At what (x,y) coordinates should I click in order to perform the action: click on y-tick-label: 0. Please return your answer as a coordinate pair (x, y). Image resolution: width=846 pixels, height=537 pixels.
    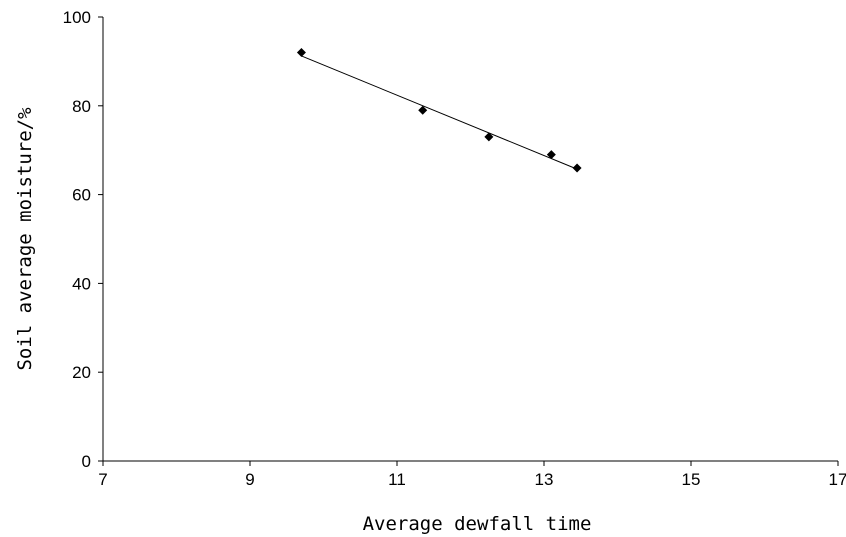
    Looking at the image, I should click on (86, 461).